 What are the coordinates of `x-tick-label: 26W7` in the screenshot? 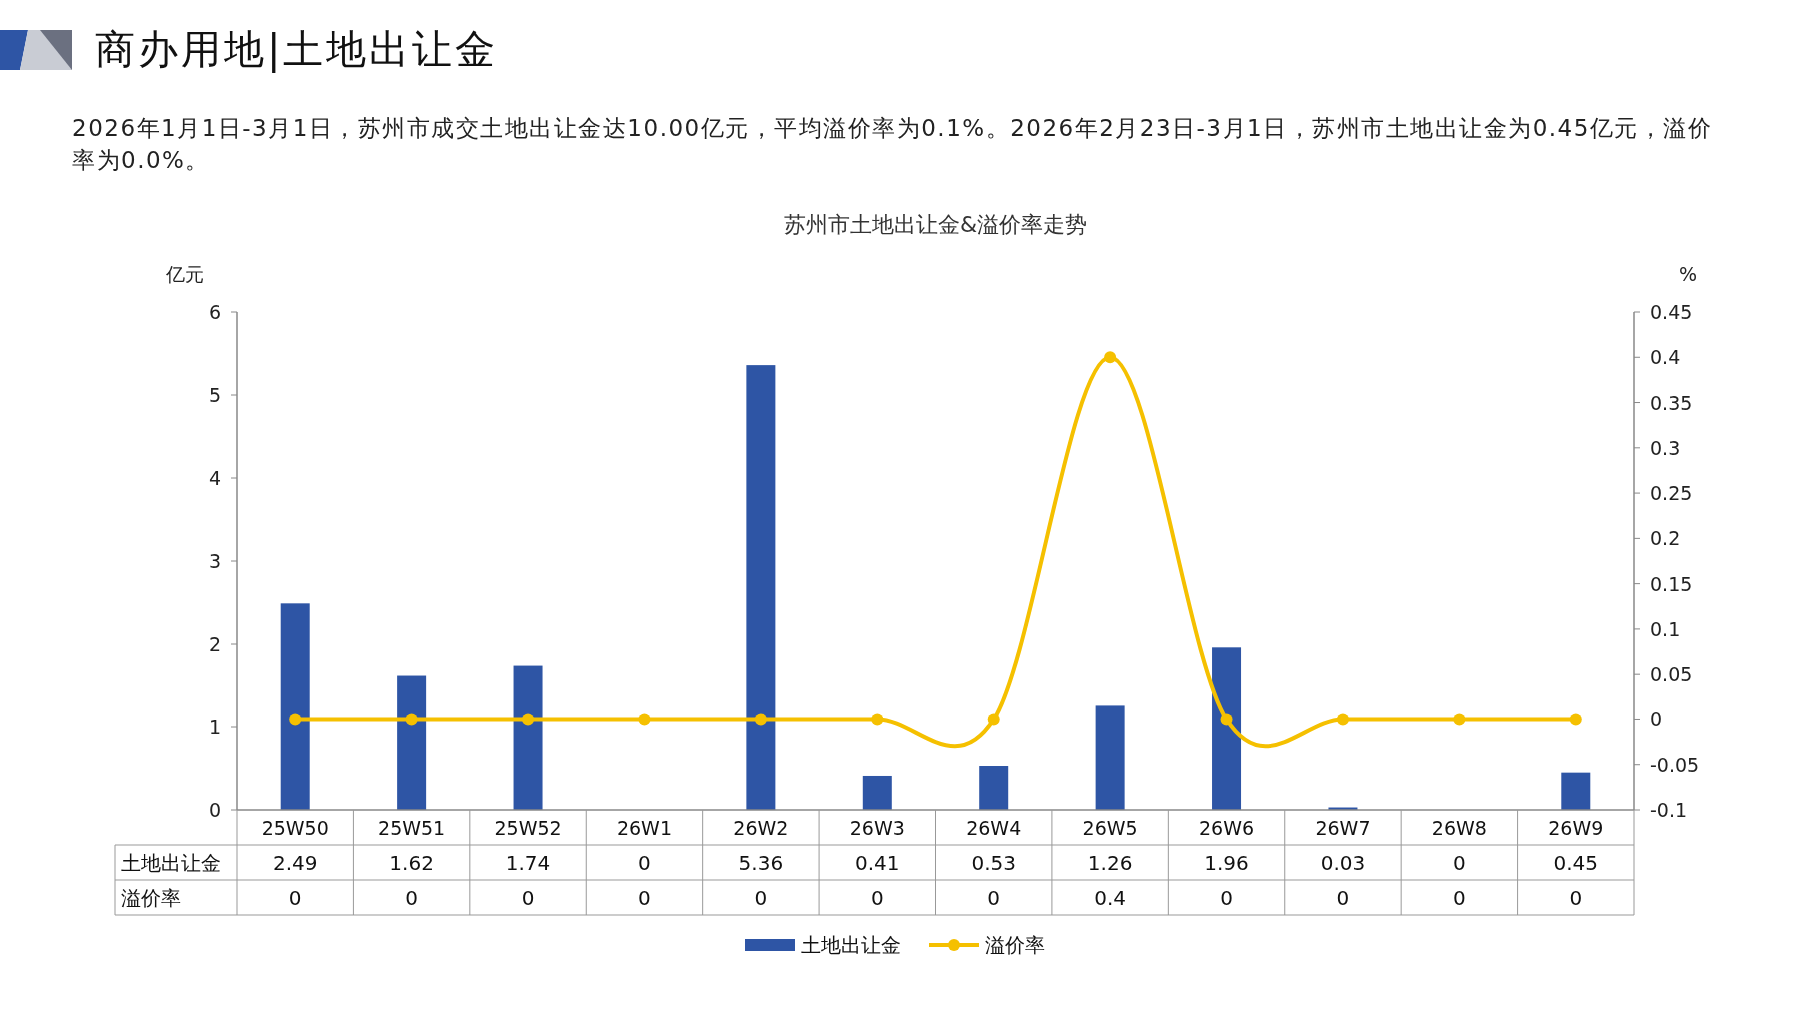 It's located at (1343, 828).